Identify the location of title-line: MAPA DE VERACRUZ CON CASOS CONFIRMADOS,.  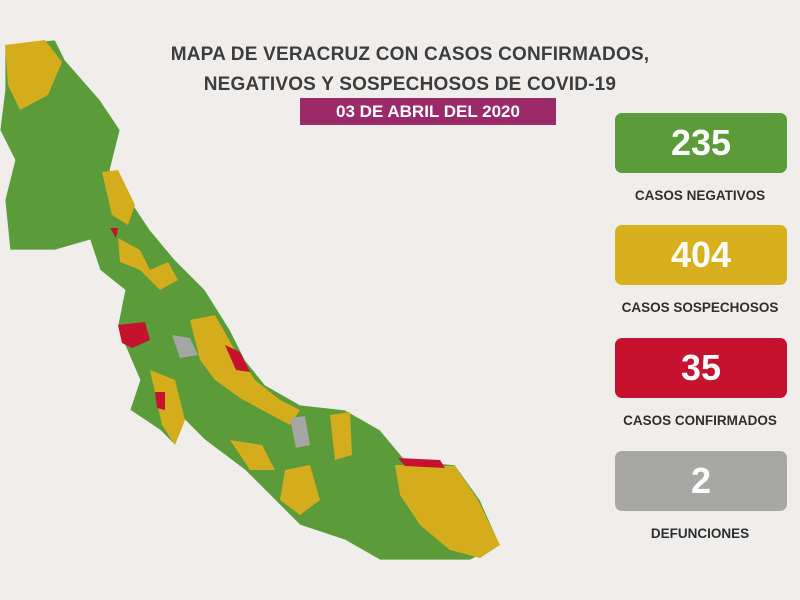
(410, 54).